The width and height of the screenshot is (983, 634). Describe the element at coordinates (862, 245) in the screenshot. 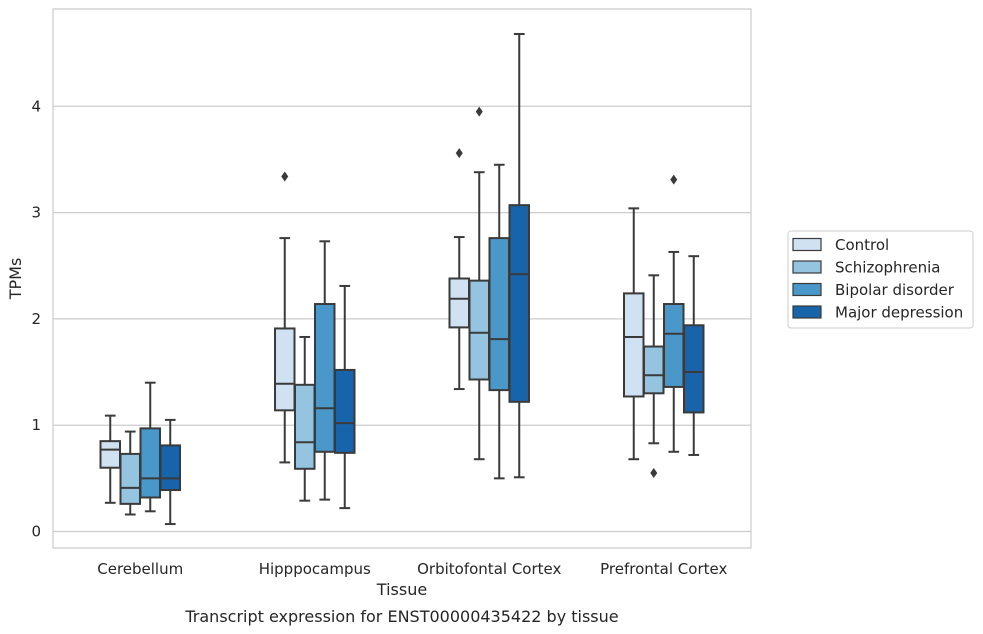

I see `legend-label: Control` at that location.